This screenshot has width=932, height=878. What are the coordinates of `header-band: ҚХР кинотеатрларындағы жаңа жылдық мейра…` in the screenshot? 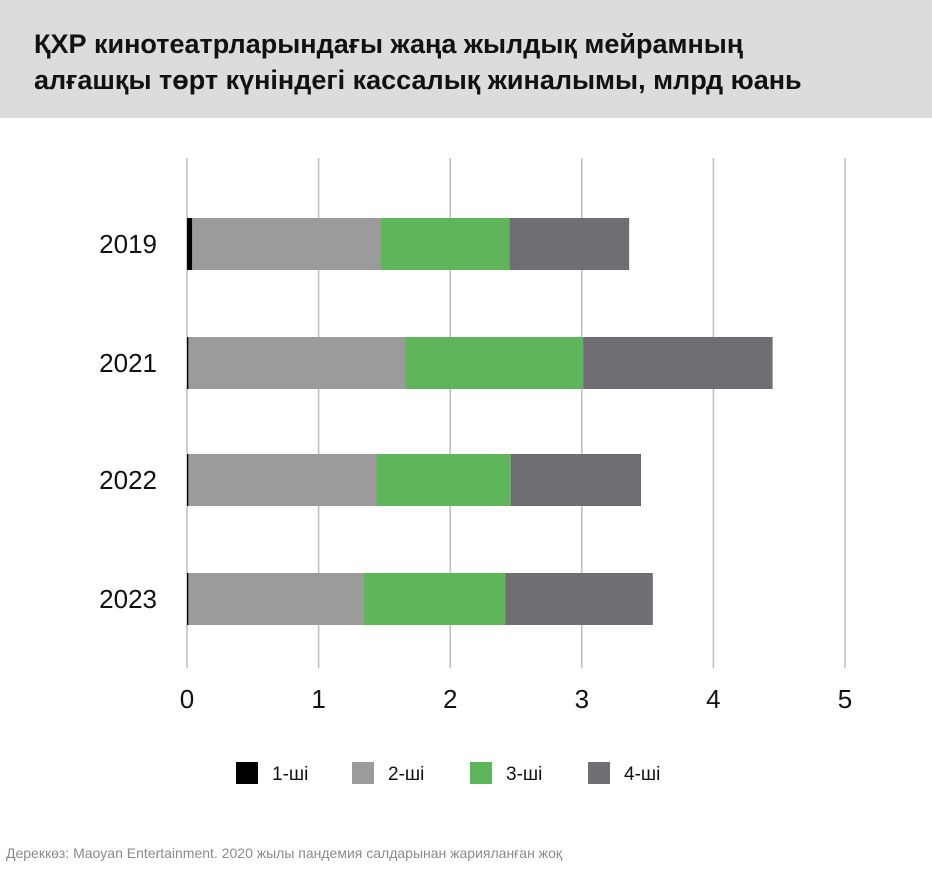 It's located at (466, 59).